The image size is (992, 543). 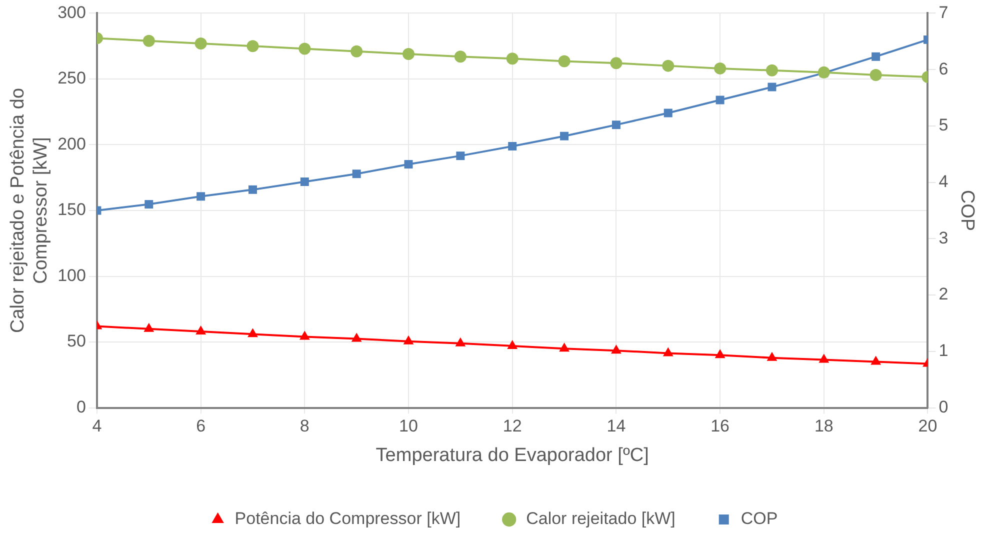 What do you see at coordinates (81, 406) in the screenshot?
I see `y-tick-label: 0` at bounding box center [81, 406].